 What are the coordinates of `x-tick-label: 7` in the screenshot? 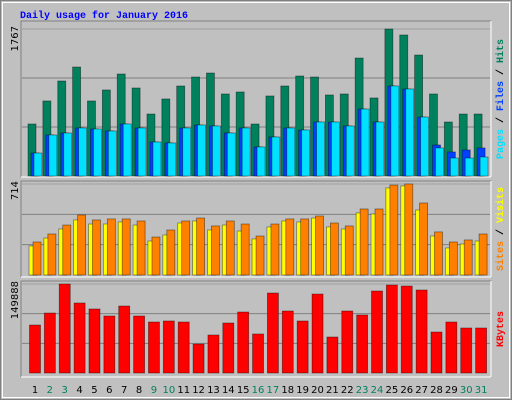 It's located at (124, 390).